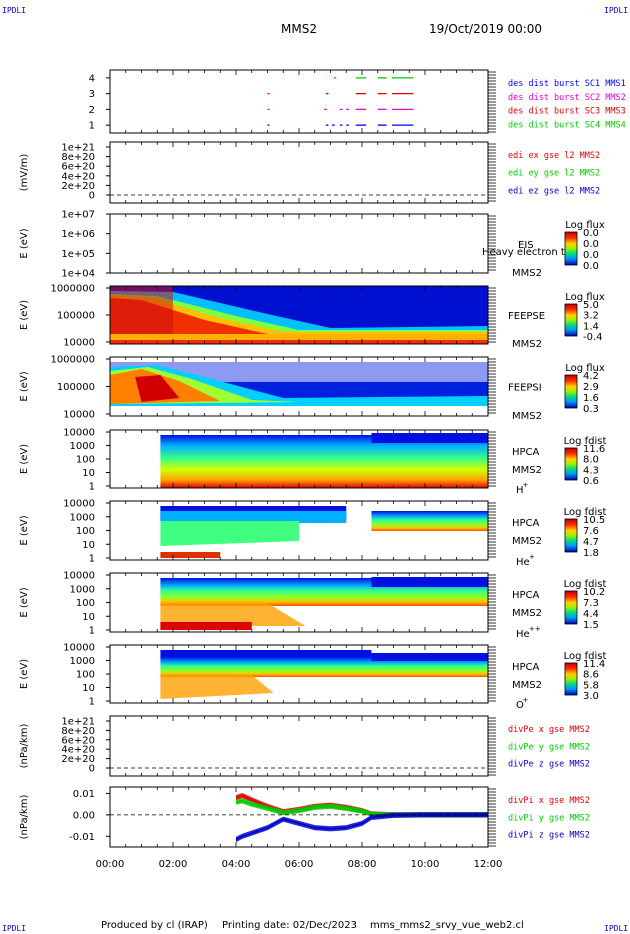 The width and height of the screenshot is (630, 934). I want to click on hpca_he2-ytick-label: 100, so click(85, 603).